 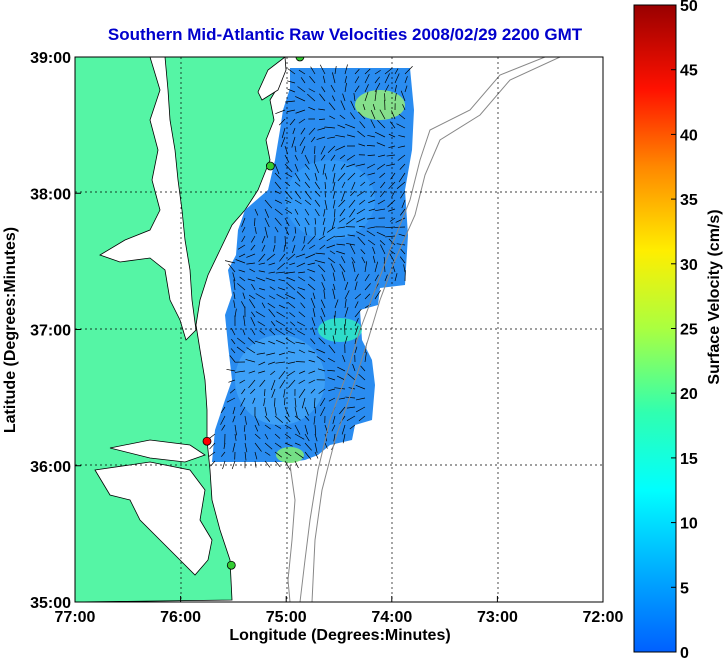 What do you see at coordinates (655, 328) in the screenshot?
I see `colorbar` at bounding box center [655, 328].